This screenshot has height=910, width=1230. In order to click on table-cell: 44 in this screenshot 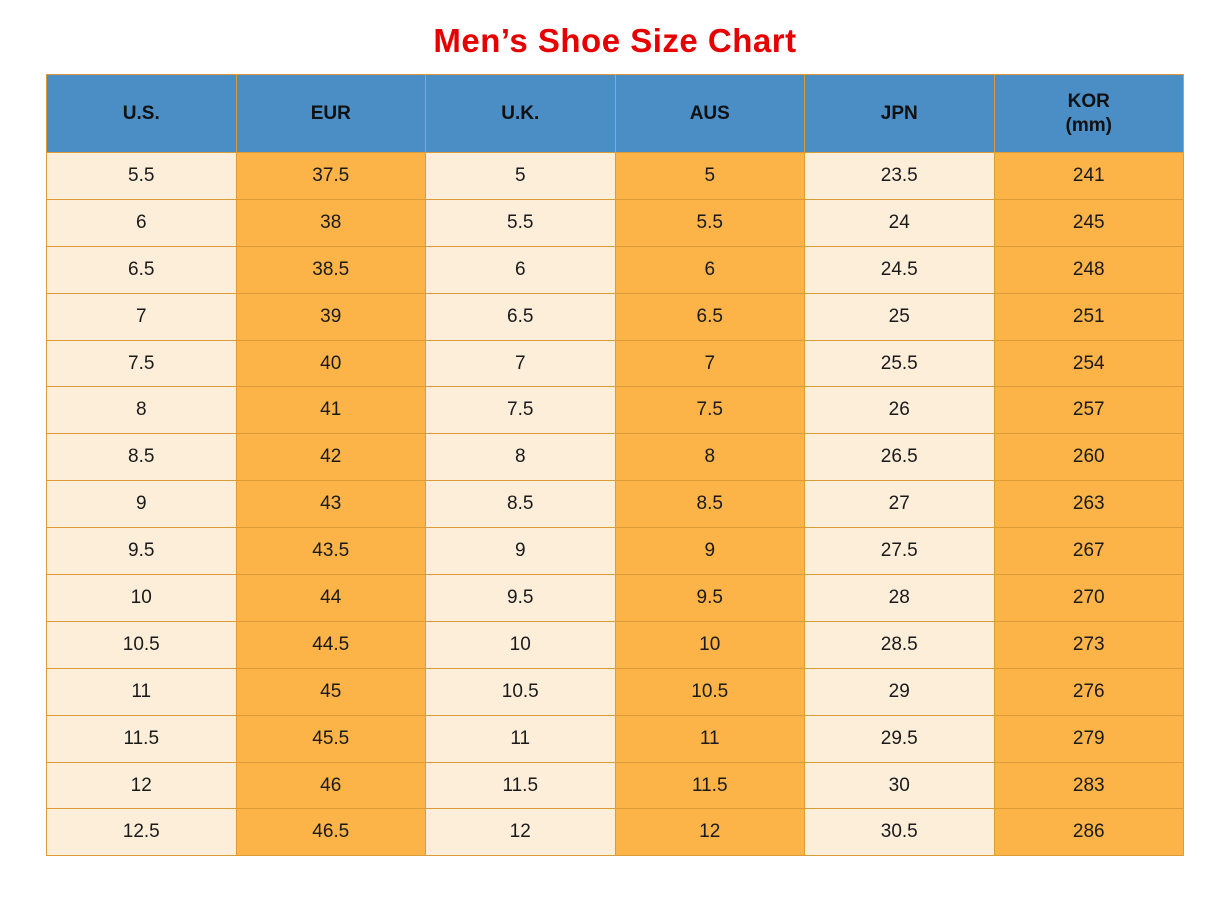, I will do `click(330, 598)`.